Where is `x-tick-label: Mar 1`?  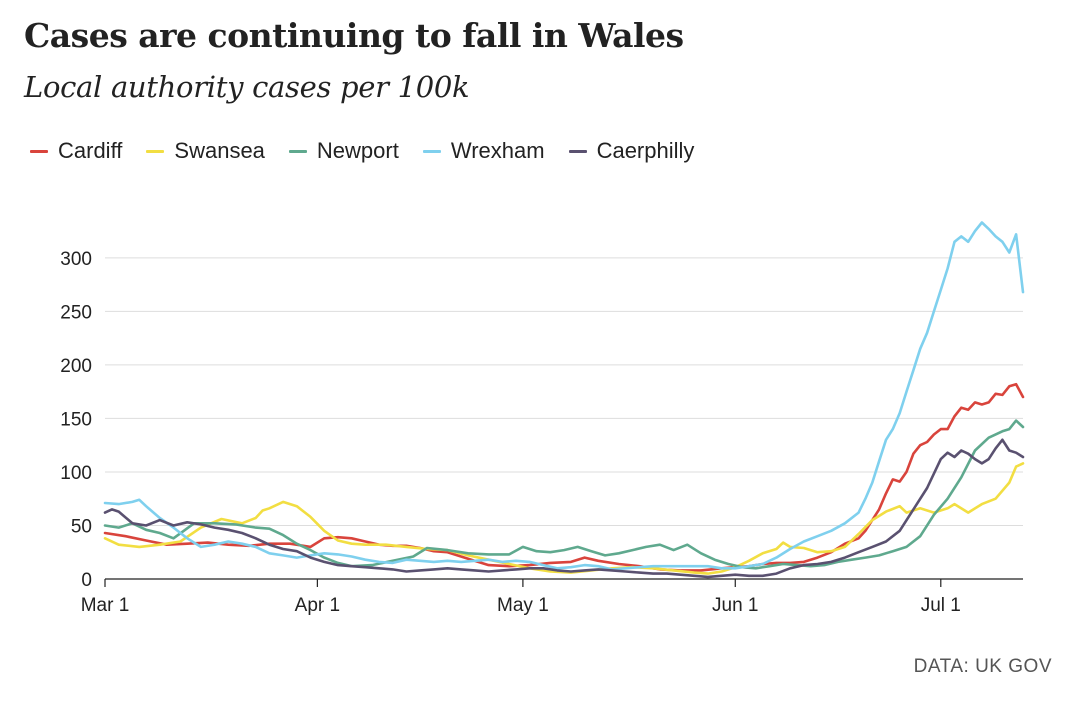
x-tick-label: Mar 1 is located at coordinates (105, 605).